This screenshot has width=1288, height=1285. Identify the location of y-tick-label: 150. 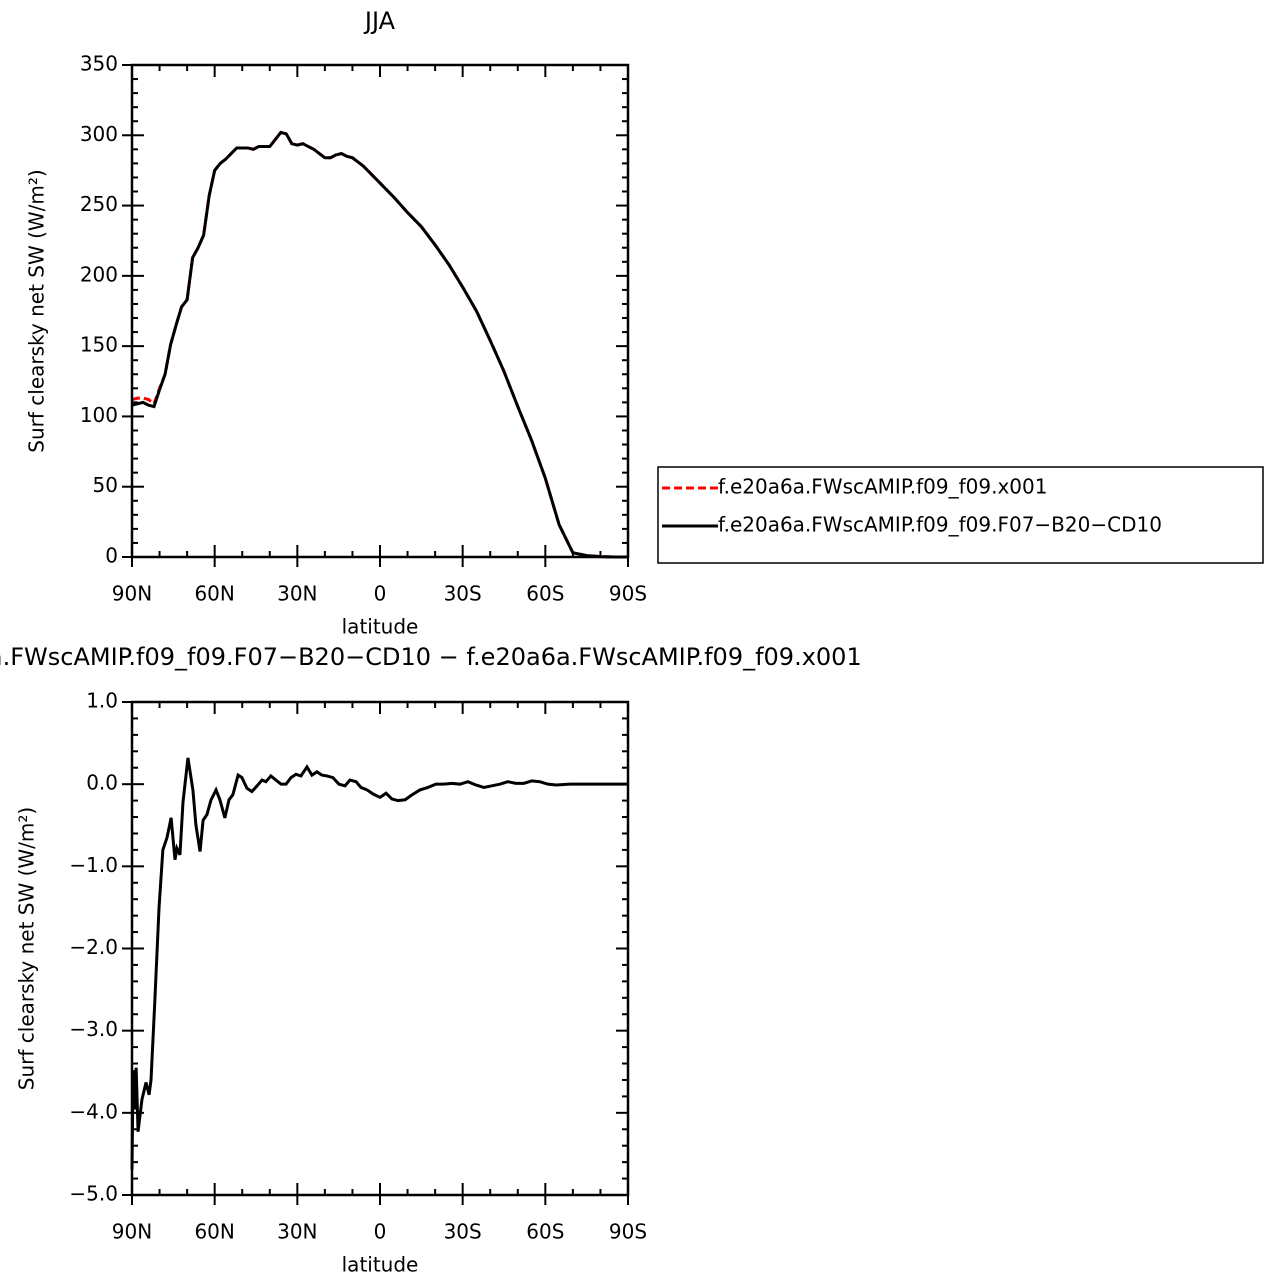
(99, 345).